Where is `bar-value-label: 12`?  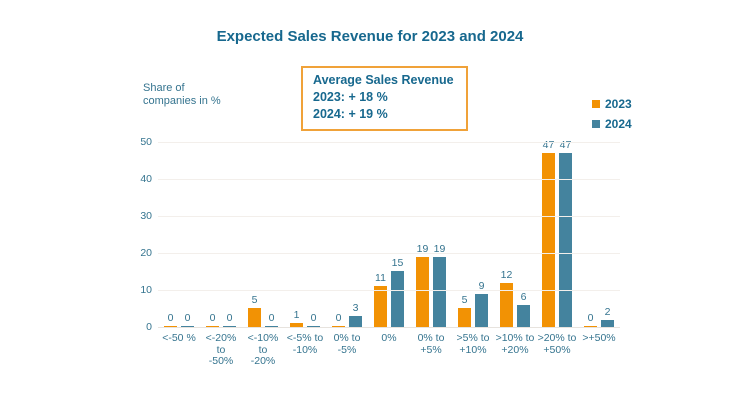
bar-value-label: 12 is located at coordinates (506, 275).